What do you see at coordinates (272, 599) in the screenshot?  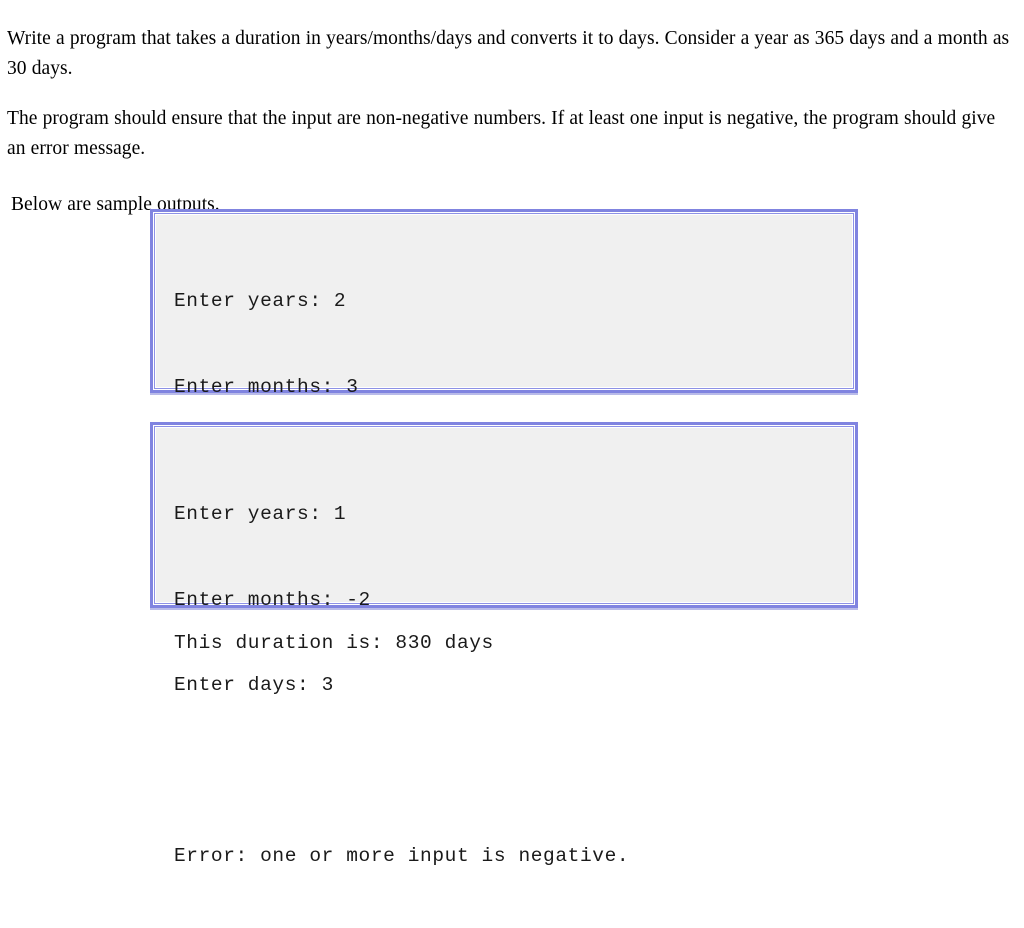 I see `console-line: Enter months: -2` at bounding box center [272, 599].